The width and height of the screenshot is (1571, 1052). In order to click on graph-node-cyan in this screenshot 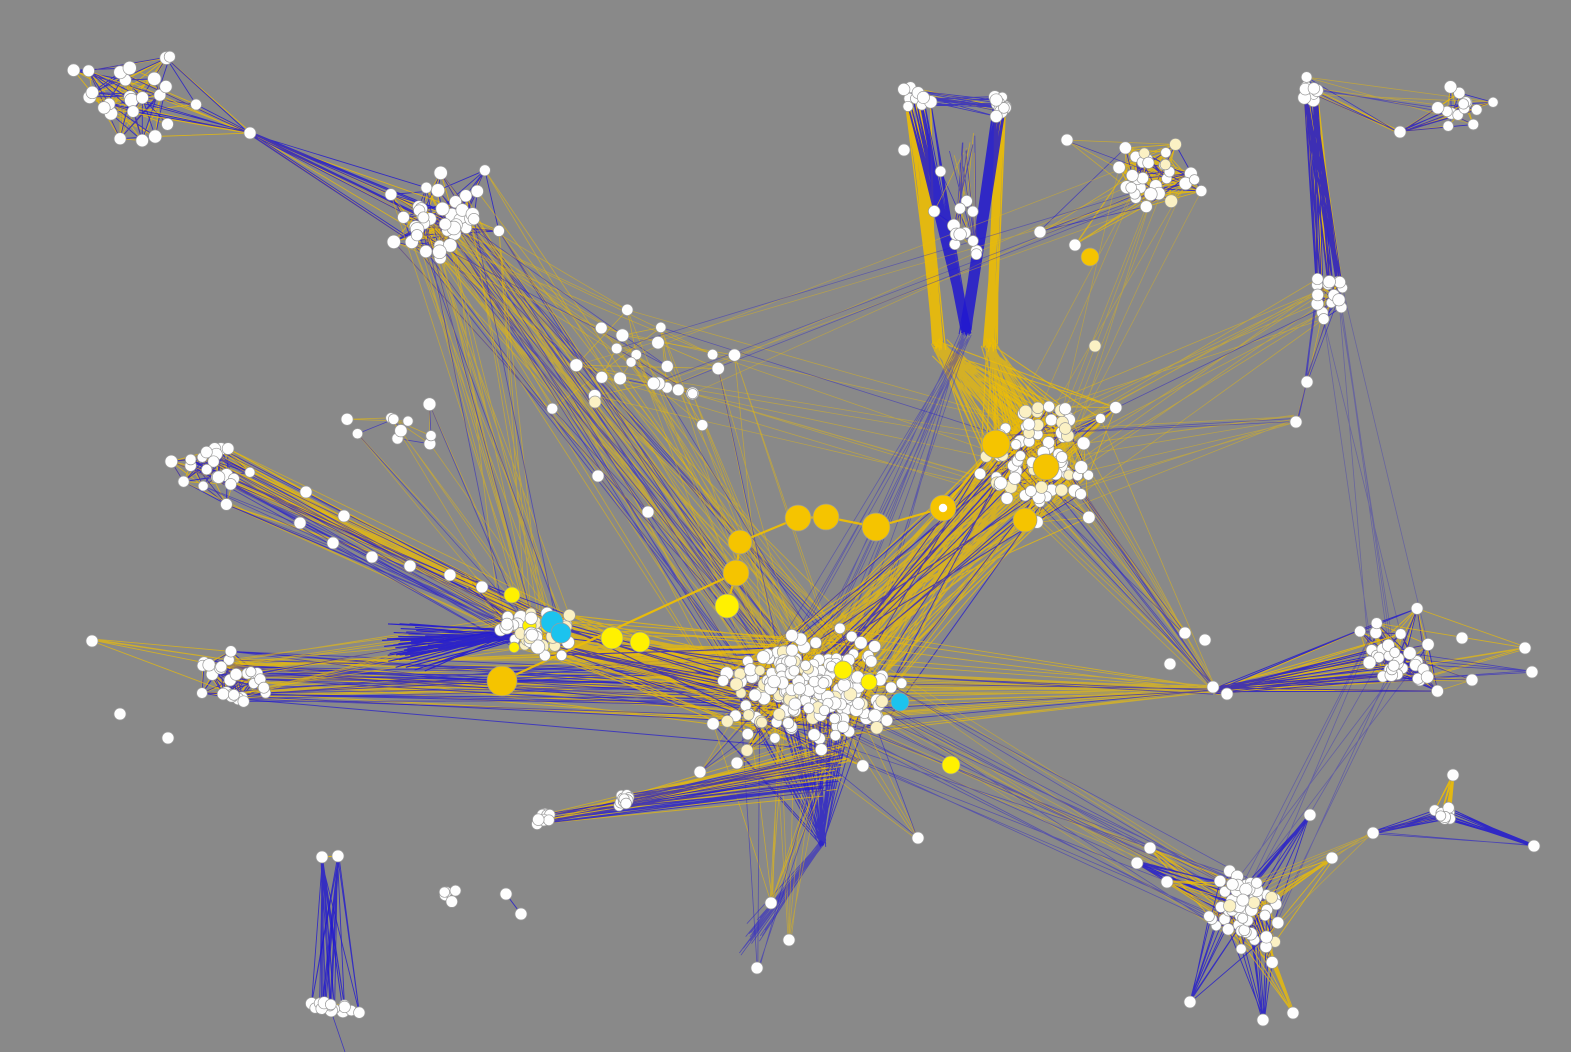, I will do `click(900, 702)`.